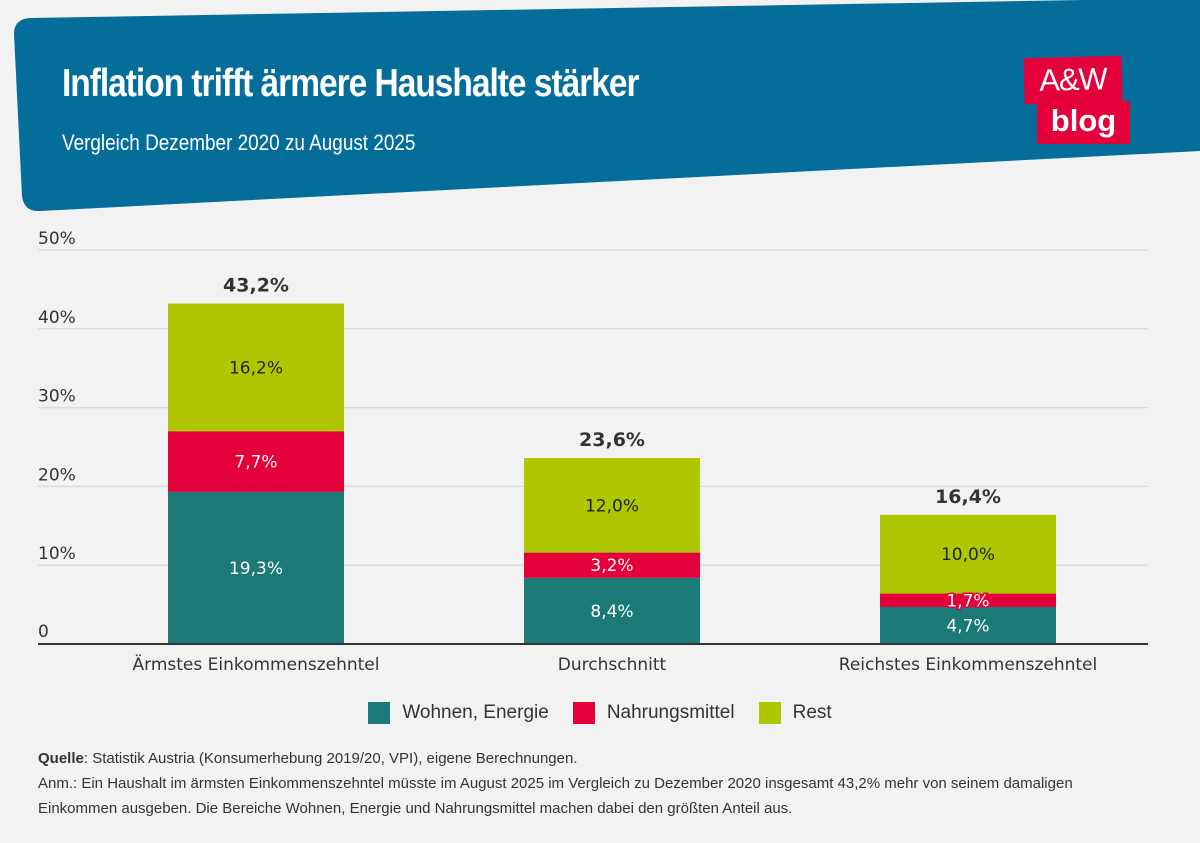 Image resolution: width=1200 pixels, height=843 pixels. What do you see at coordinates (57, 397) in the screenshot?
I see `y-tick-label: 30%` at bounding box center [57, 397].